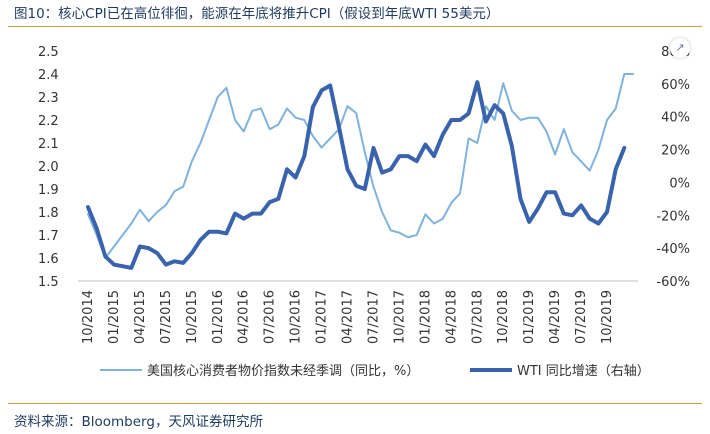  Describe the element at coordinates (373, 317) in the screenshot. I see `x-tick-label: 07/2017` at that location.